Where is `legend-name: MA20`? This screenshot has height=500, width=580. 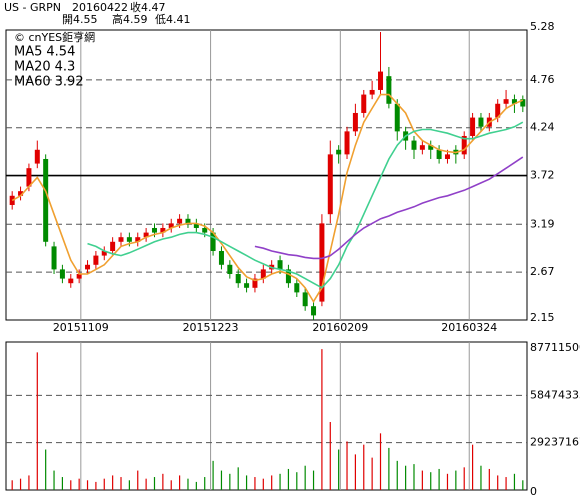 legend-name: MA20 is located at coordinates (32, 67).